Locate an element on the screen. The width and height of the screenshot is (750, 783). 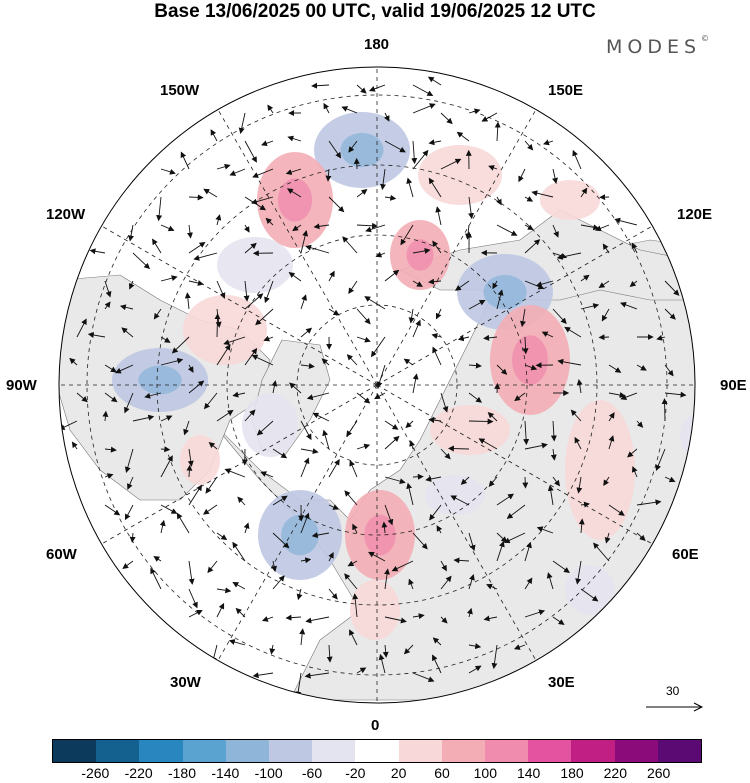
colorbar-tick-label: 260 is located at coordinates (658, 773).